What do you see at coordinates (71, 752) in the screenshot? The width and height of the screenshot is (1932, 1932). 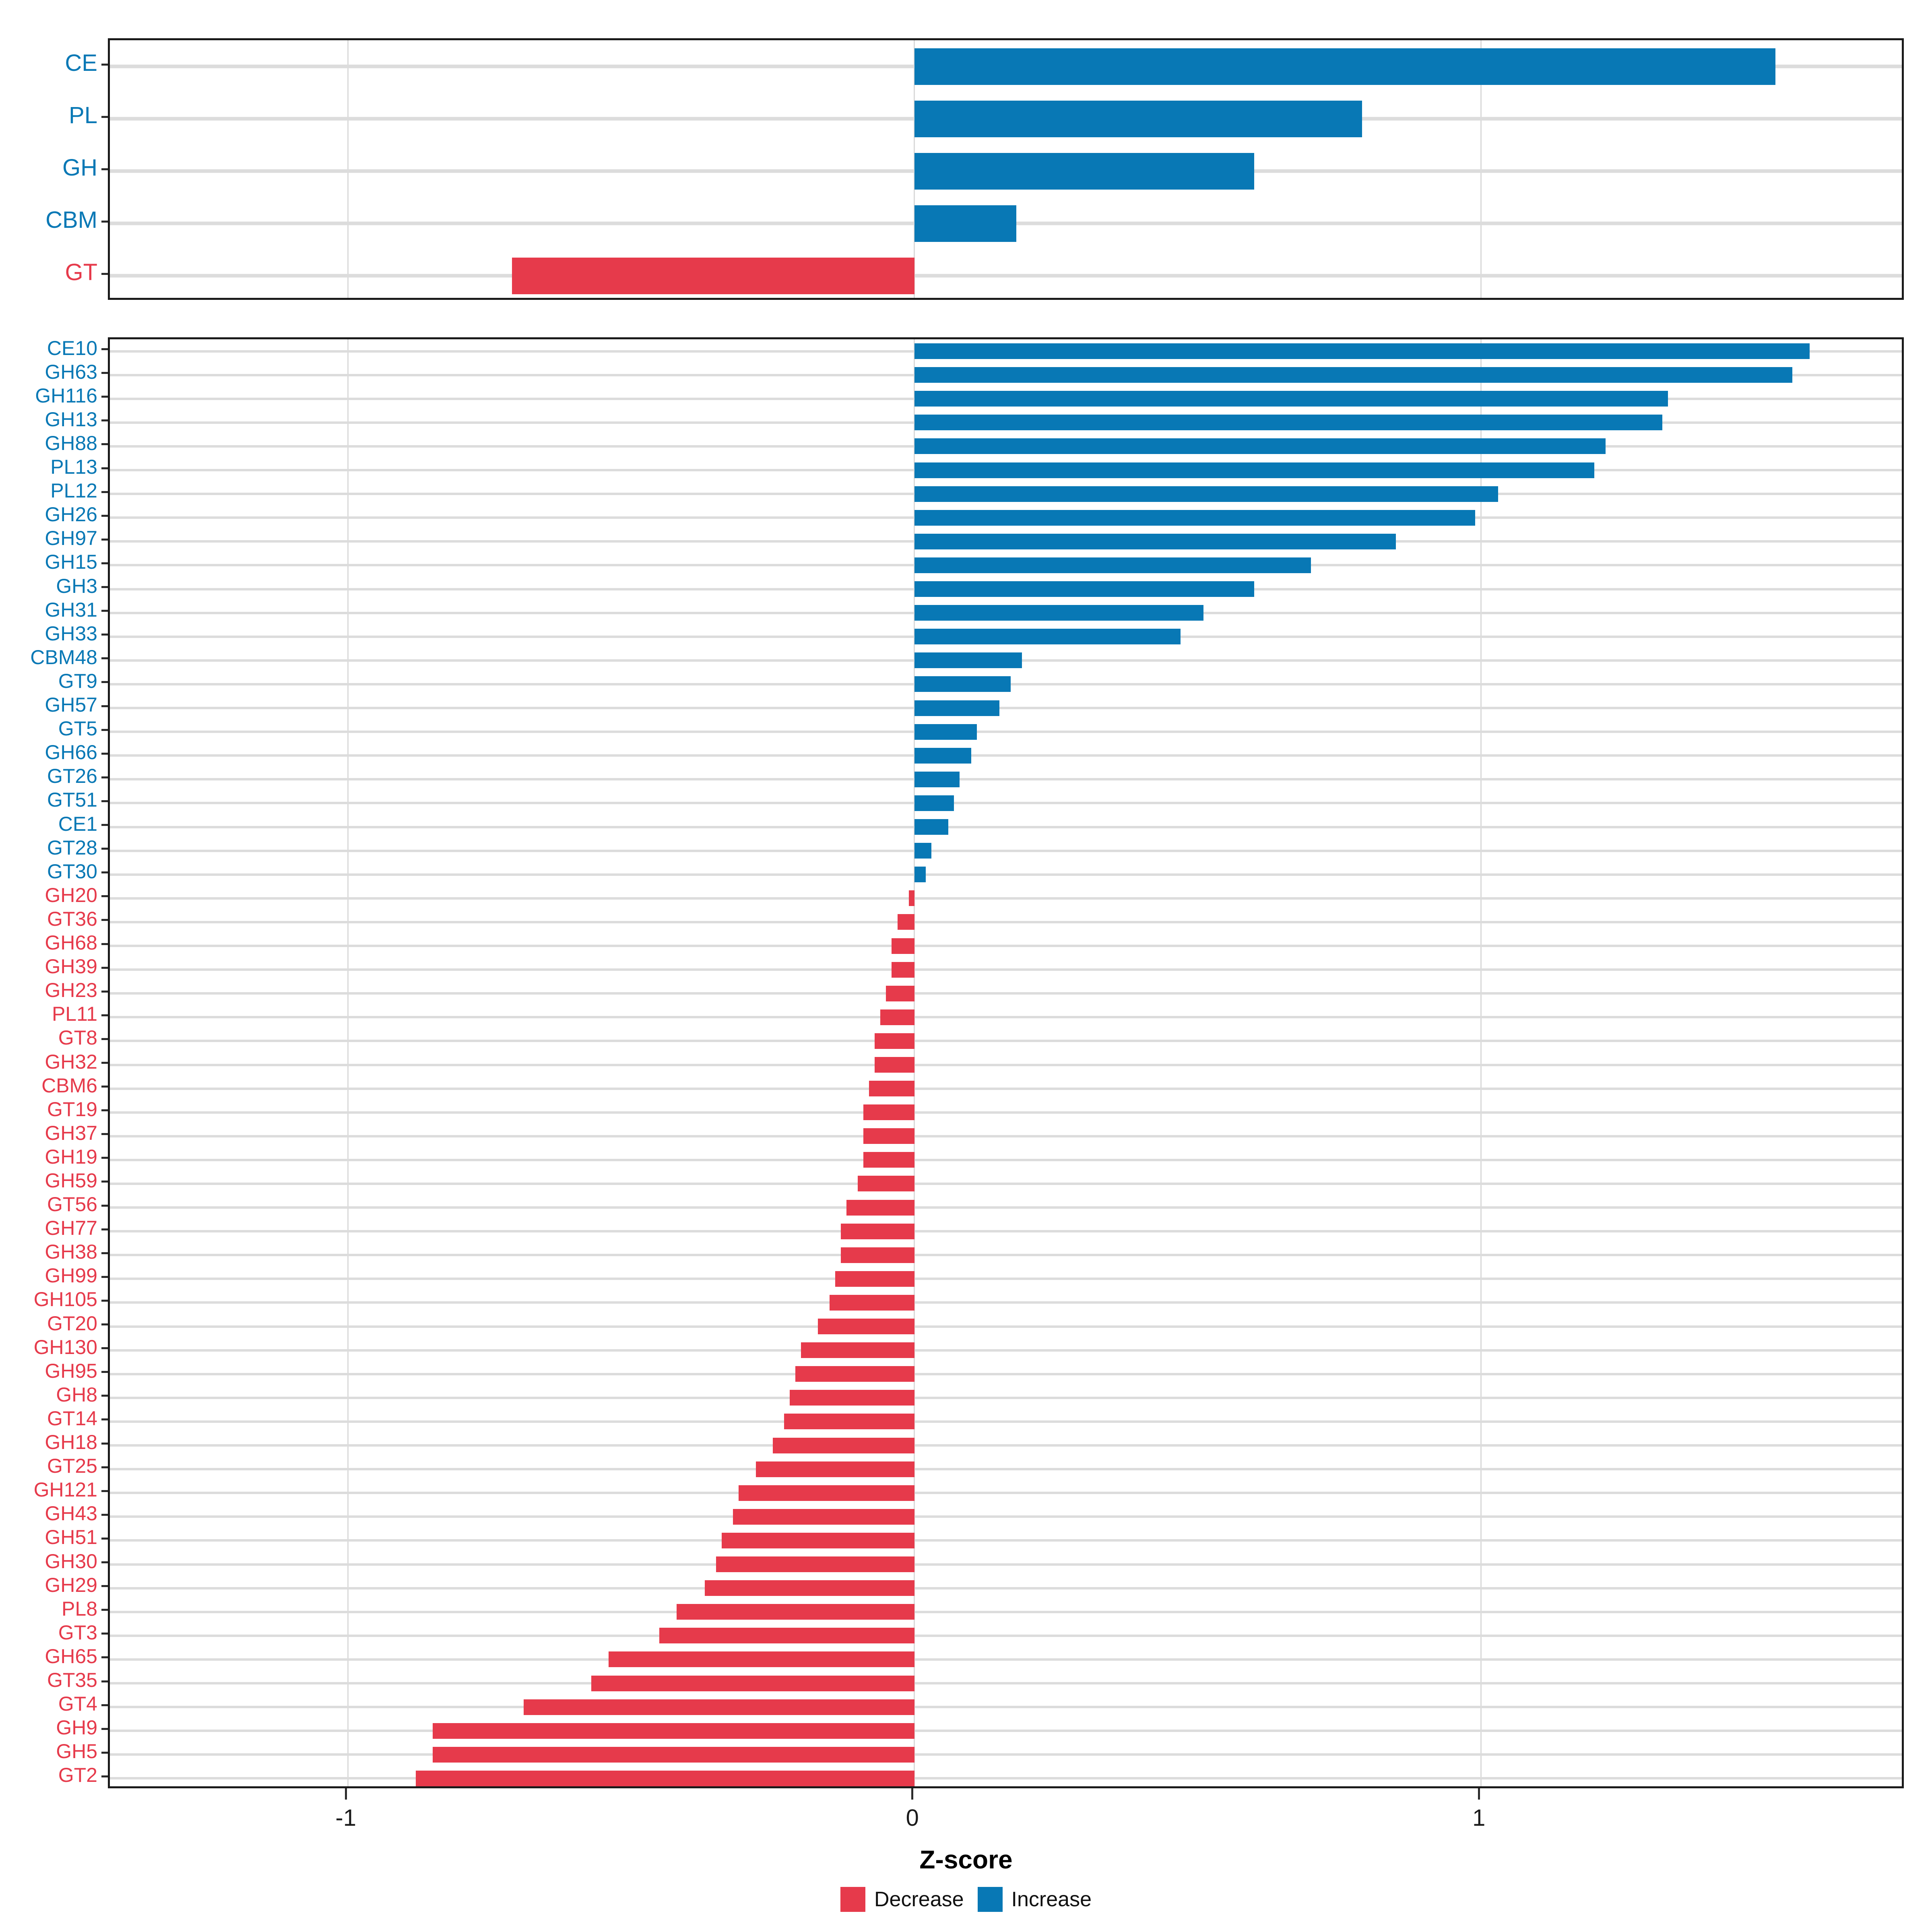 I see `y-axis-label-GH66: GH66` at bounding box center [71, 752].